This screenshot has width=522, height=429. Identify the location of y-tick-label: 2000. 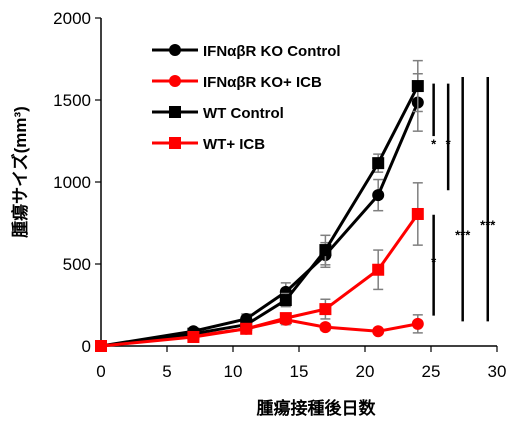
(72, 18).